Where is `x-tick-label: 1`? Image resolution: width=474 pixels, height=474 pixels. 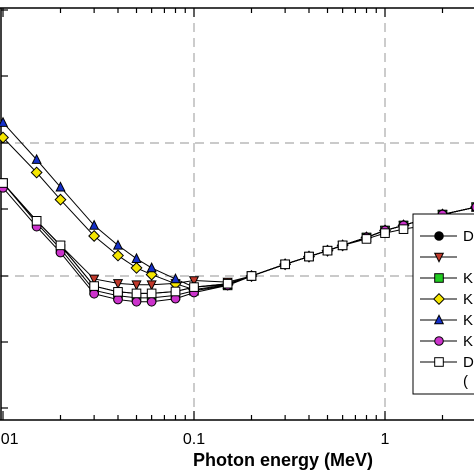 x-tick-label: 1 is located at coordinates (385, 439).